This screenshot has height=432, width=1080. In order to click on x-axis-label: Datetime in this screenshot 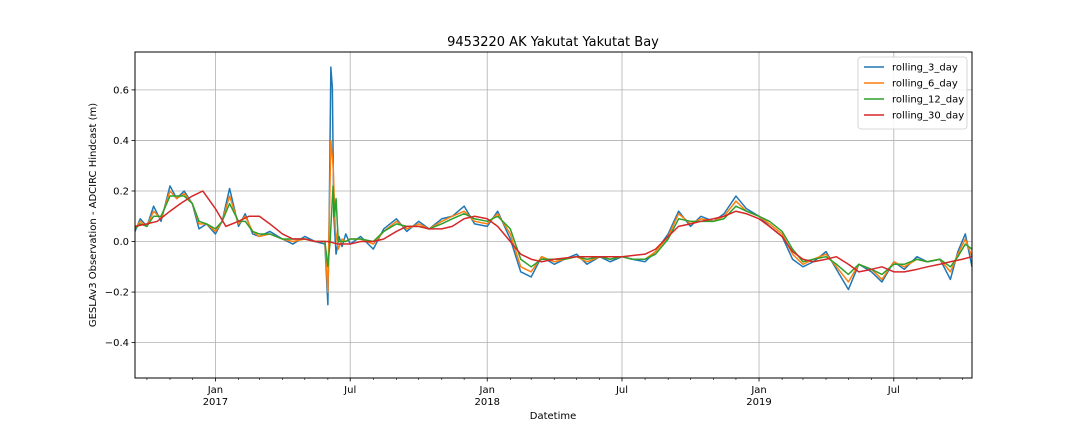, I will do `click(553, 416)`.